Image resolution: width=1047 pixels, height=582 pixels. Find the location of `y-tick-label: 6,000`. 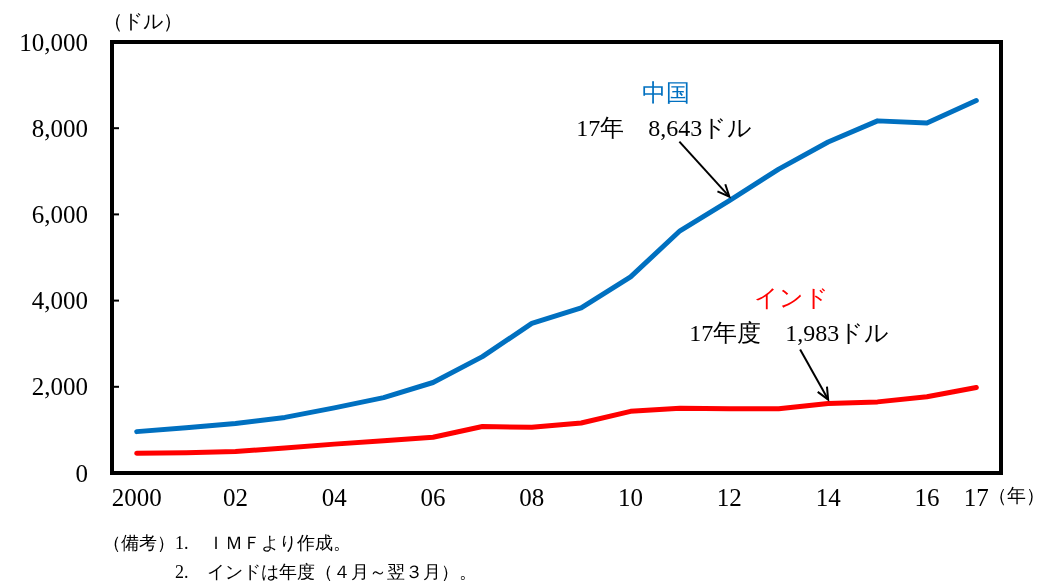

y-tick-label: 6,000 is located at coordinates (59, 214).